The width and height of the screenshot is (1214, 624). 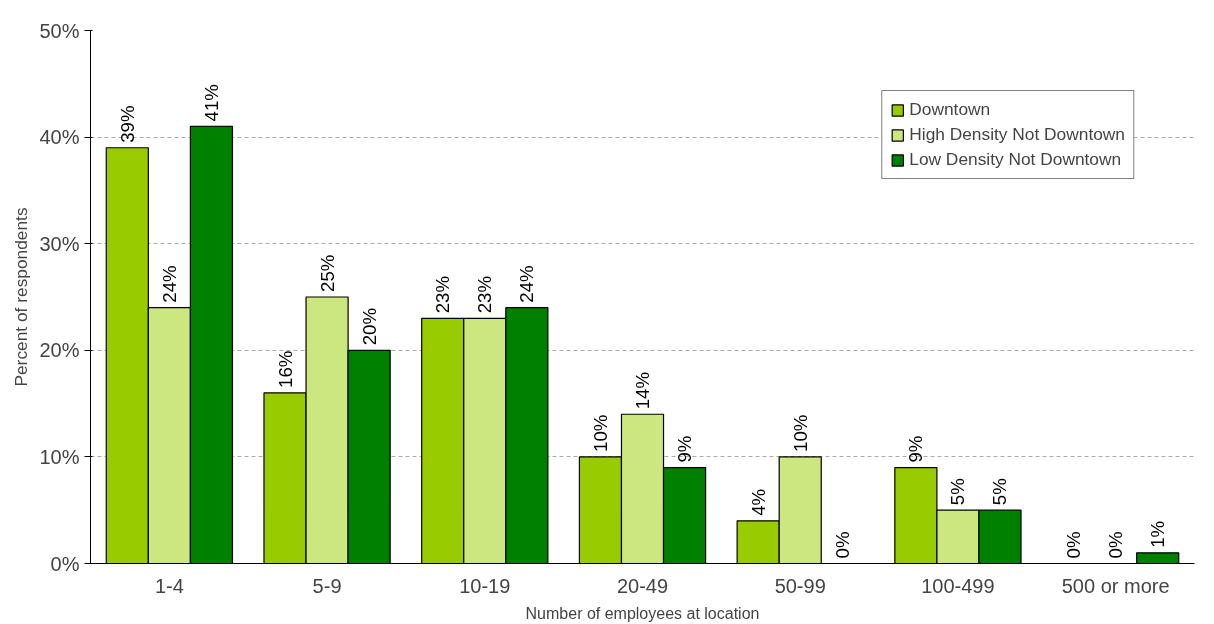 What do you see at coordinates (169, 585) in the screenshot?
I see `x-tick-label: 1-4` at bounding box center [169, 585].